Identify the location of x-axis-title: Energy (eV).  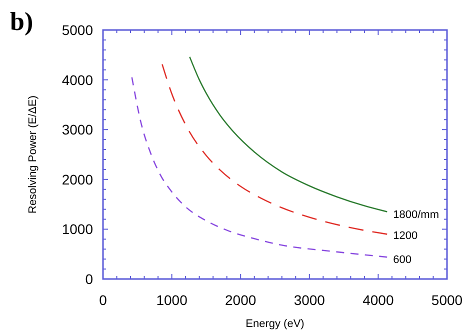
(275, 324).